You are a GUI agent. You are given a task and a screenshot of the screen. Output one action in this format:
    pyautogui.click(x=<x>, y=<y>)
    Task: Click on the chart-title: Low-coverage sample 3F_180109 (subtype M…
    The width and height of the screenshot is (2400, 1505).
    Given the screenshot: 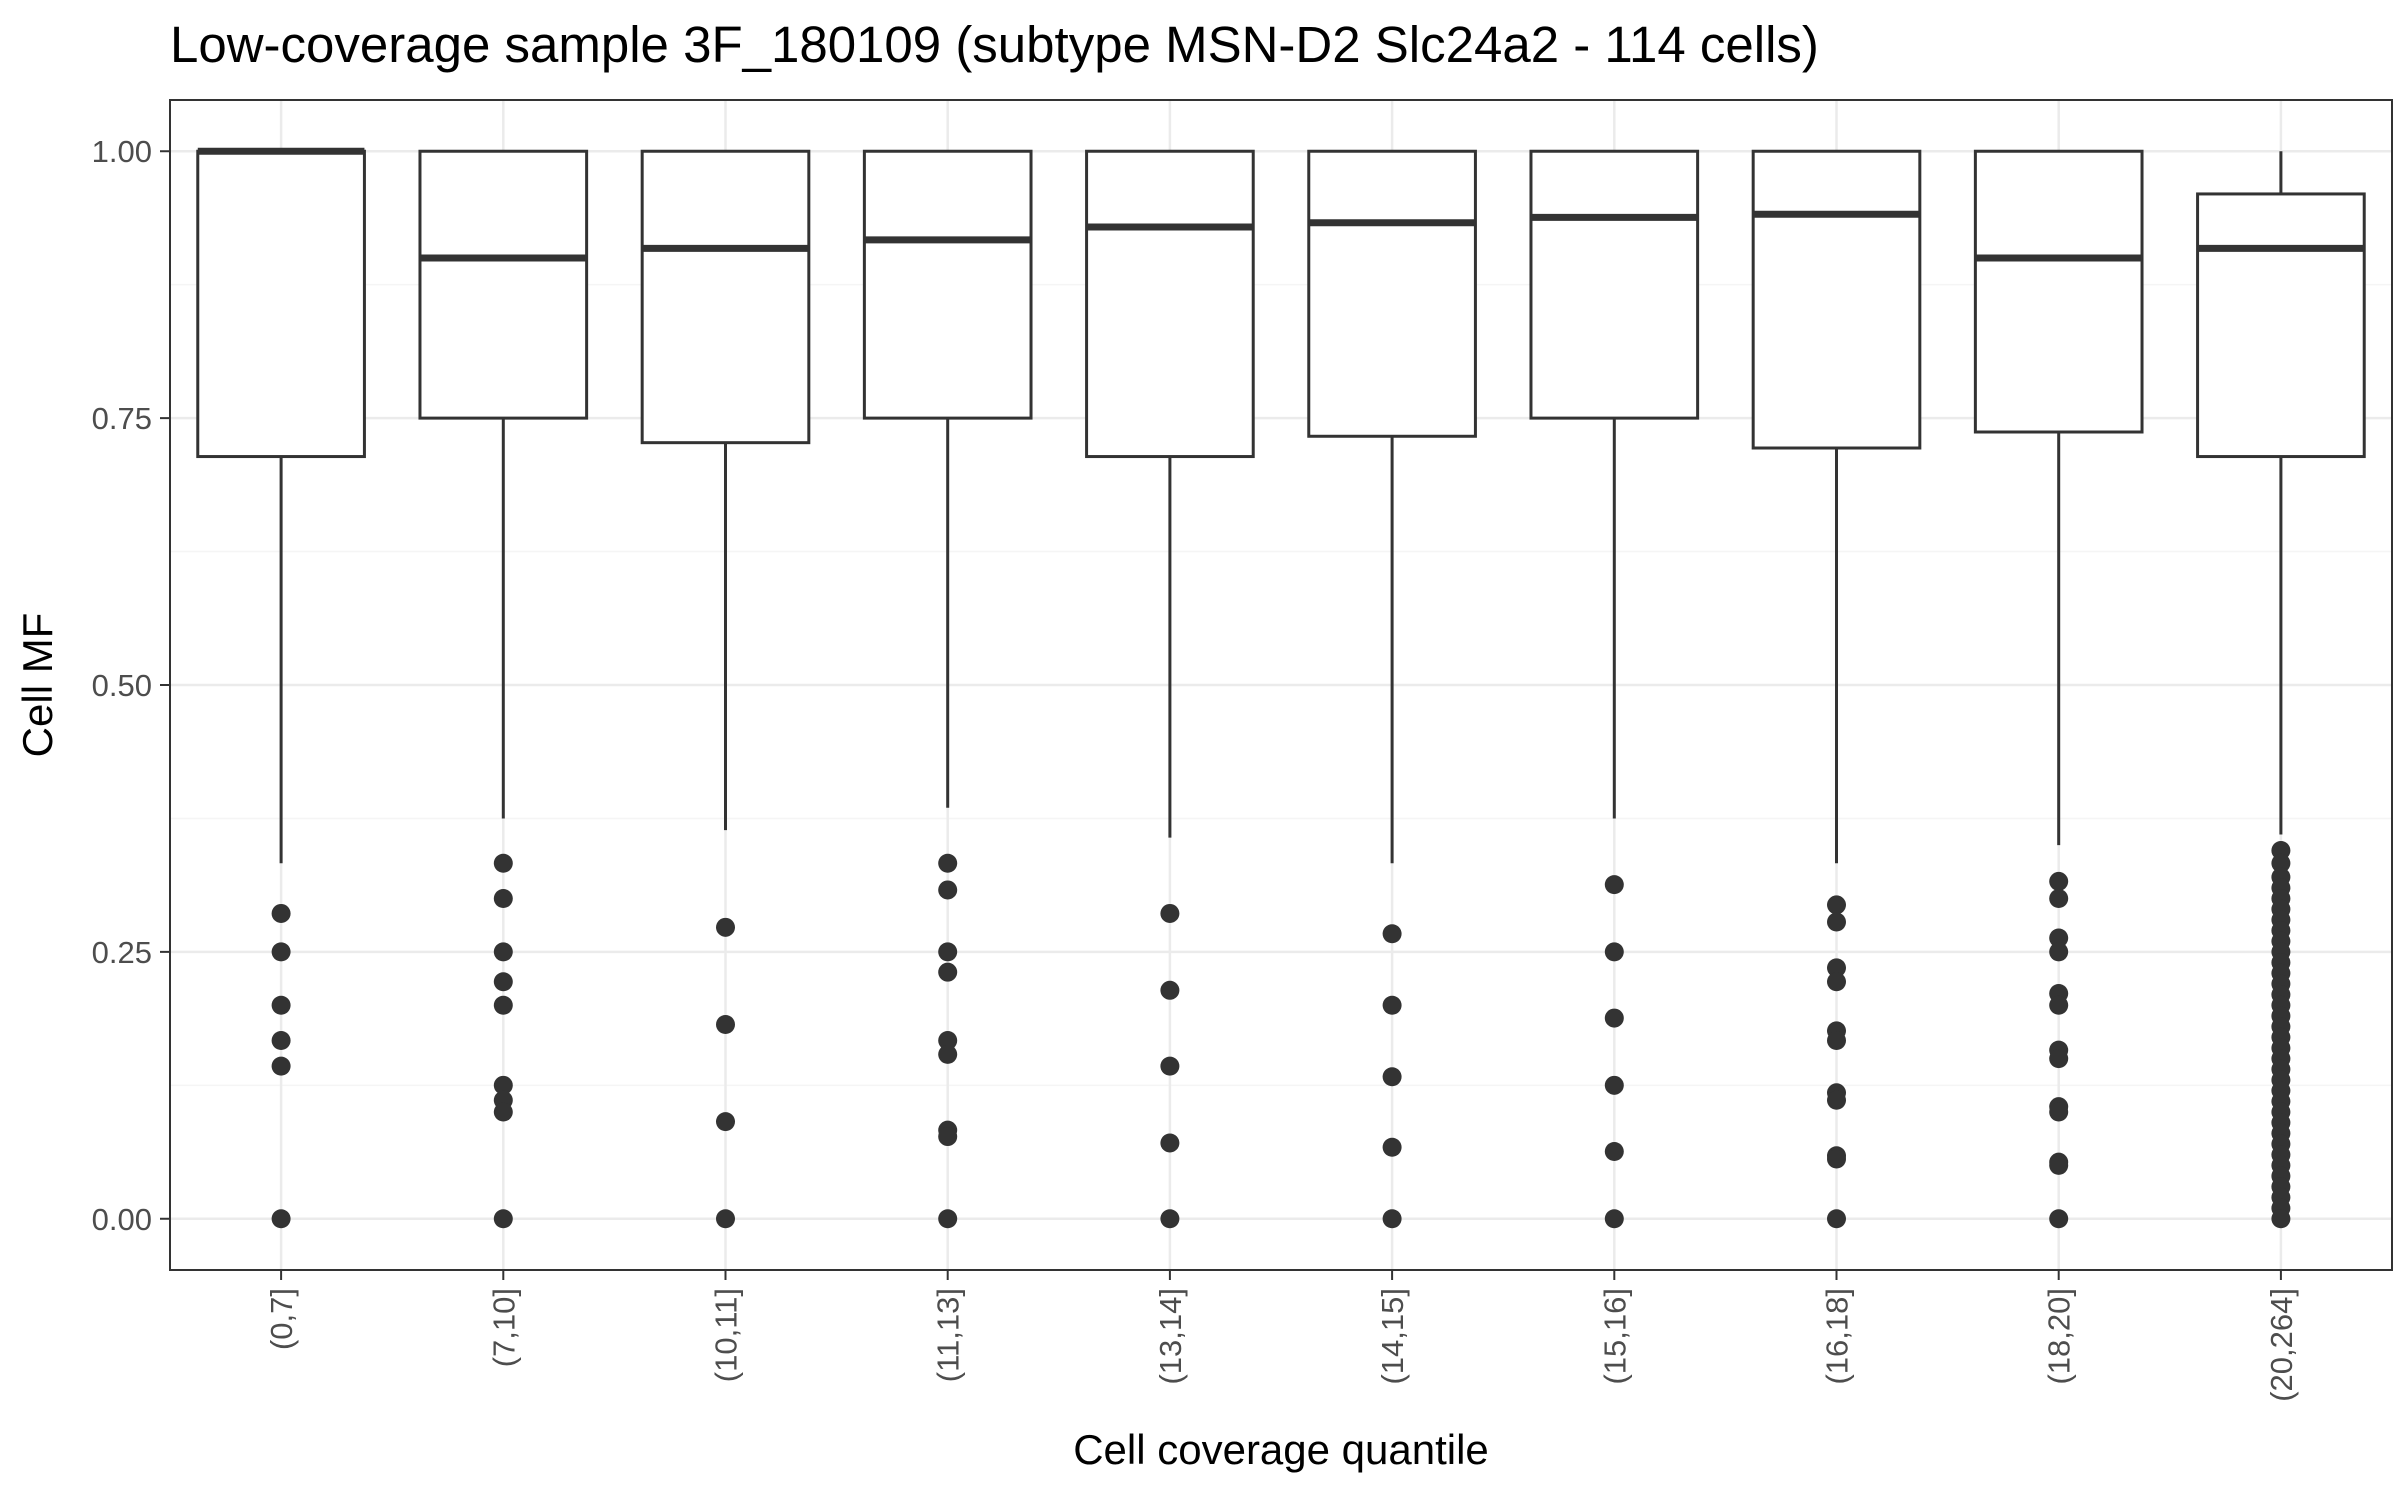 What is the action you would take?
    pyautogui.click(x=994, y=44)
    